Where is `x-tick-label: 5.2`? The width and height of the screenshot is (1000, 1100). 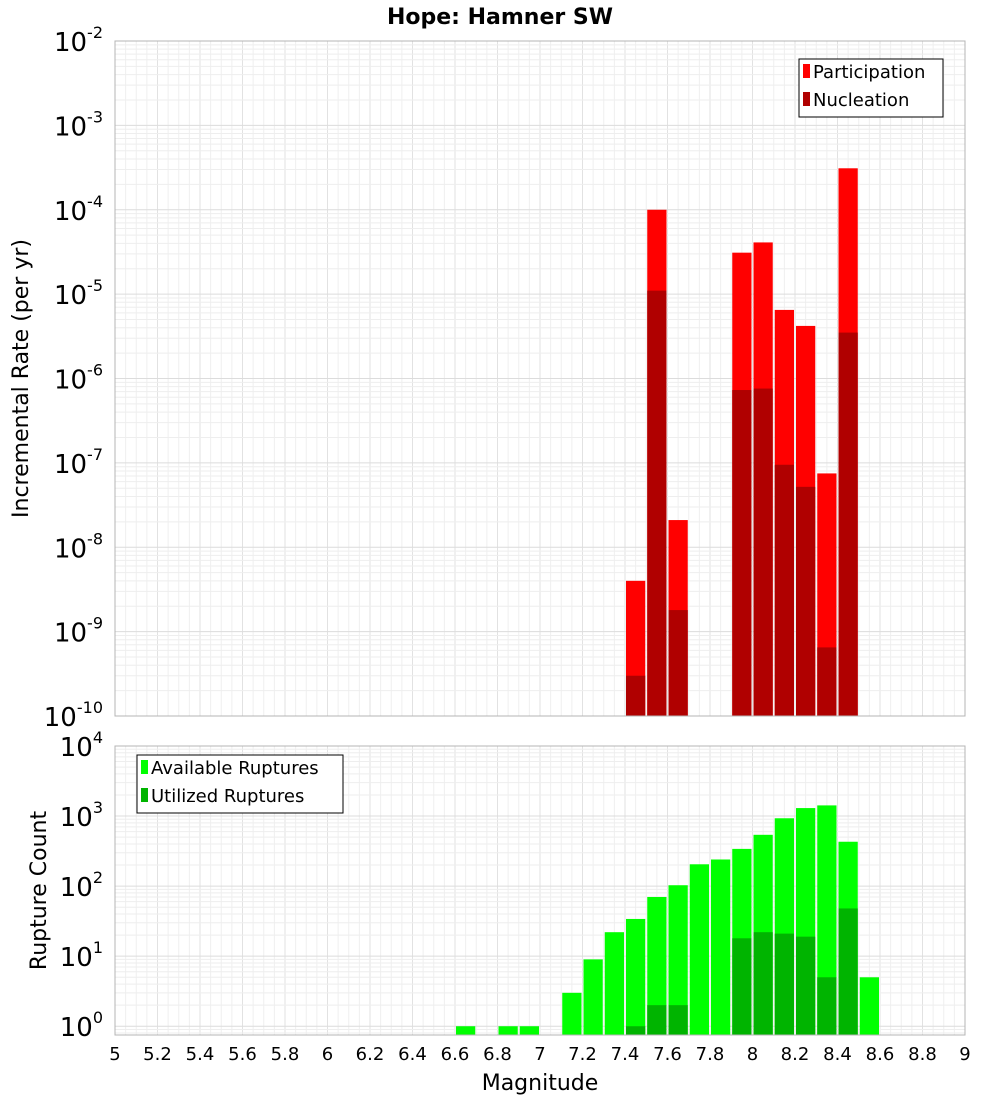
x-tick-label: 5.2 is located at coordinates (157, 1054).